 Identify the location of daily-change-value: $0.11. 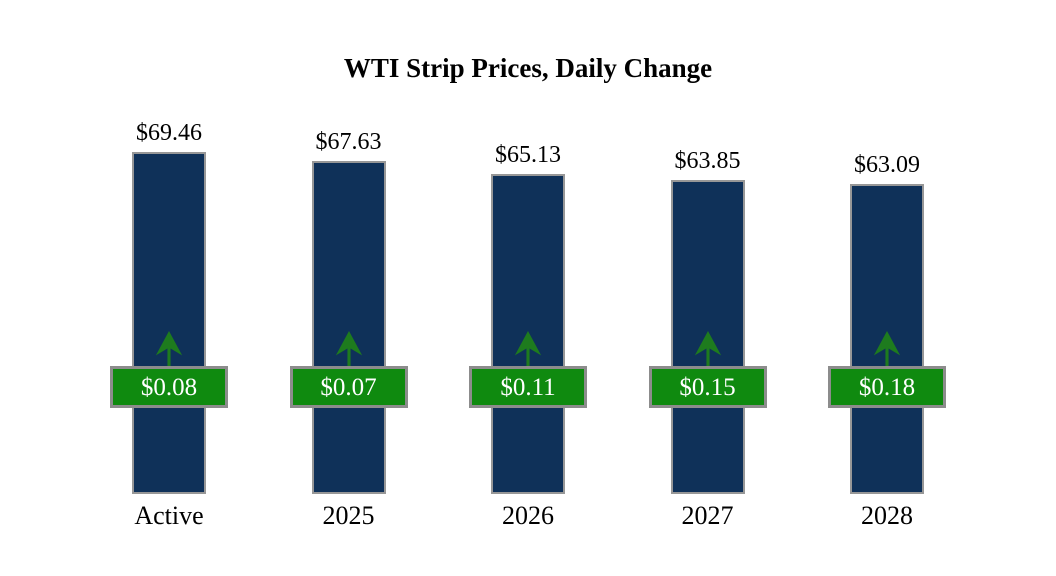
(528, 387).